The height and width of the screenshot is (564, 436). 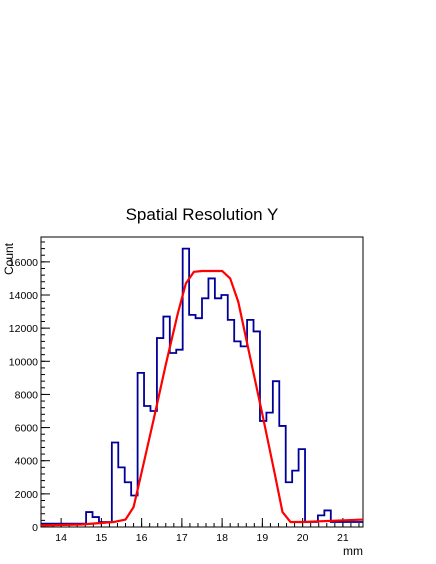 I want to click on y-tick-labels: 0 2000 4000 6000 8000 10000 12000 14000 16000, so click(x=23, y=395).